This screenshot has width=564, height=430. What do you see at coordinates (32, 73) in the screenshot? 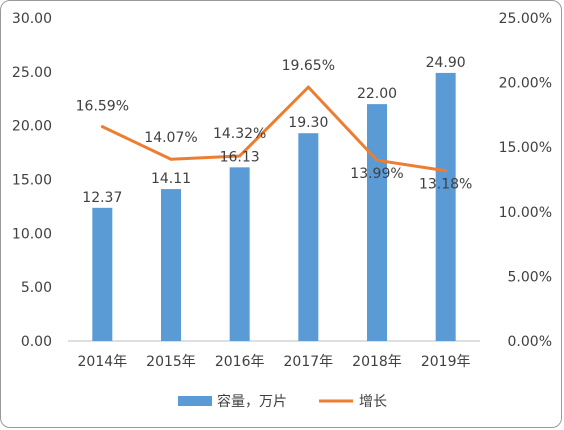
I see `left-axis-tick-label: 25.00` at bounding box center [32, 73].